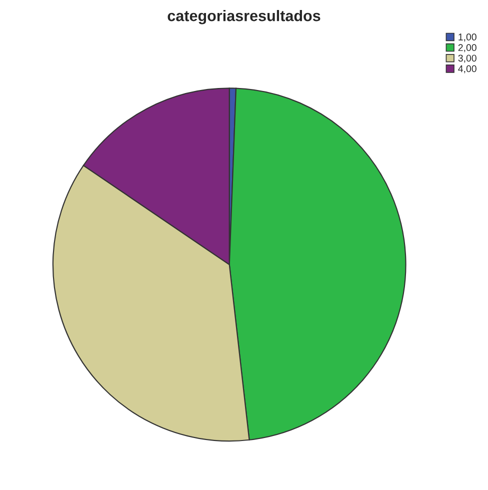 Image resolution: width=488 pixels, height=490 pixels. What do you see at coordinates (244, 17) in the screenshot?
I see `chart-title: categoriasresultados` at bounding box center [244, 17].